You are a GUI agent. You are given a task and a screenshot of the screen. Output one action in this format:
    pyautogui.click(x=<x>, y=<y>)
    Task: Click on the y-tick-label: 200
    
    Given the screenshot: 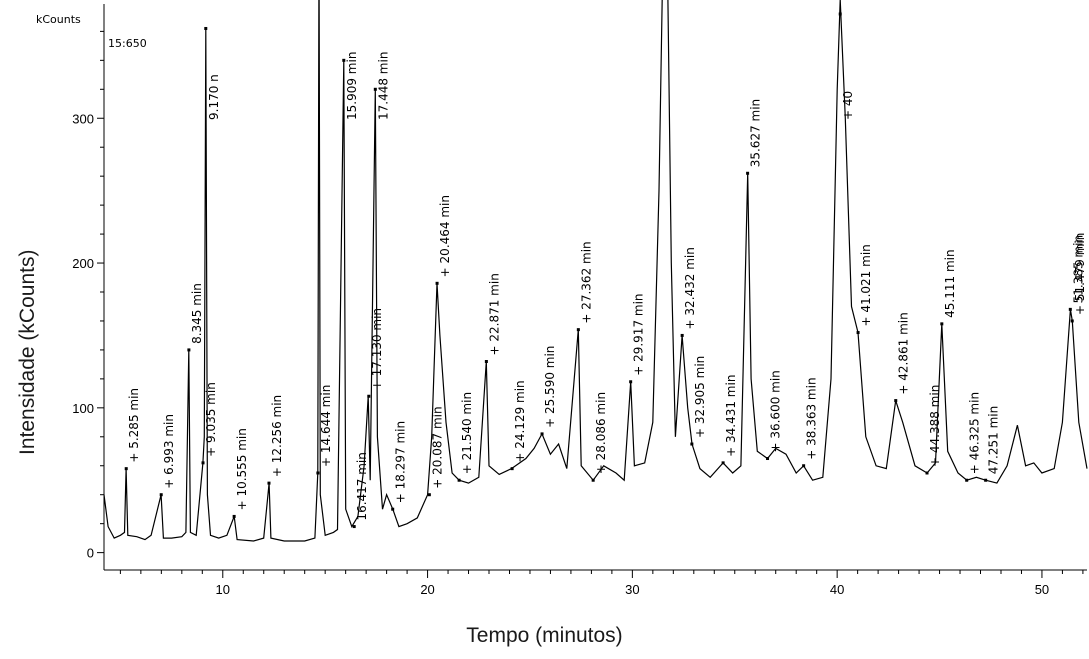 What is the action you would take?
    pyautogui.click(x=83, y=263)
    